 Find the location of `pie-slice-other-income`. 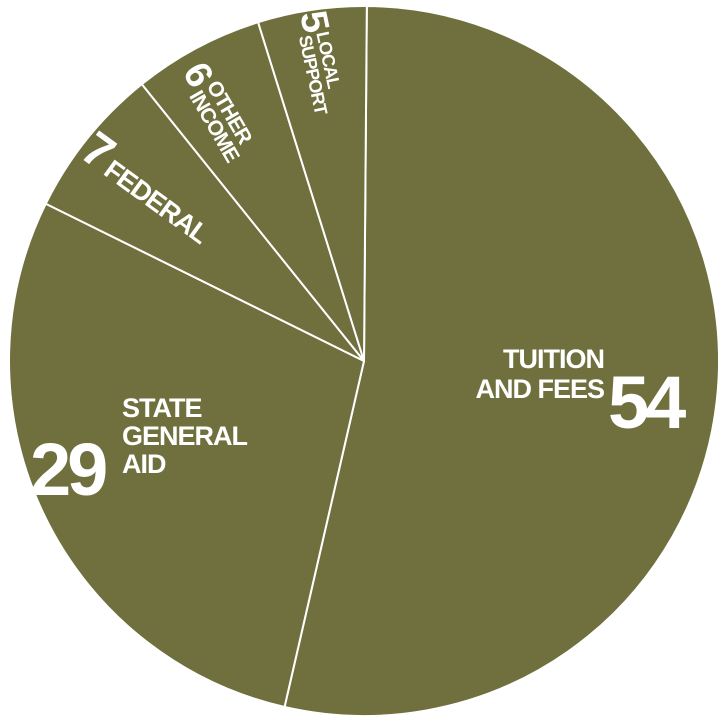

pie-slice-other-income is located at coordinates (252, 191).